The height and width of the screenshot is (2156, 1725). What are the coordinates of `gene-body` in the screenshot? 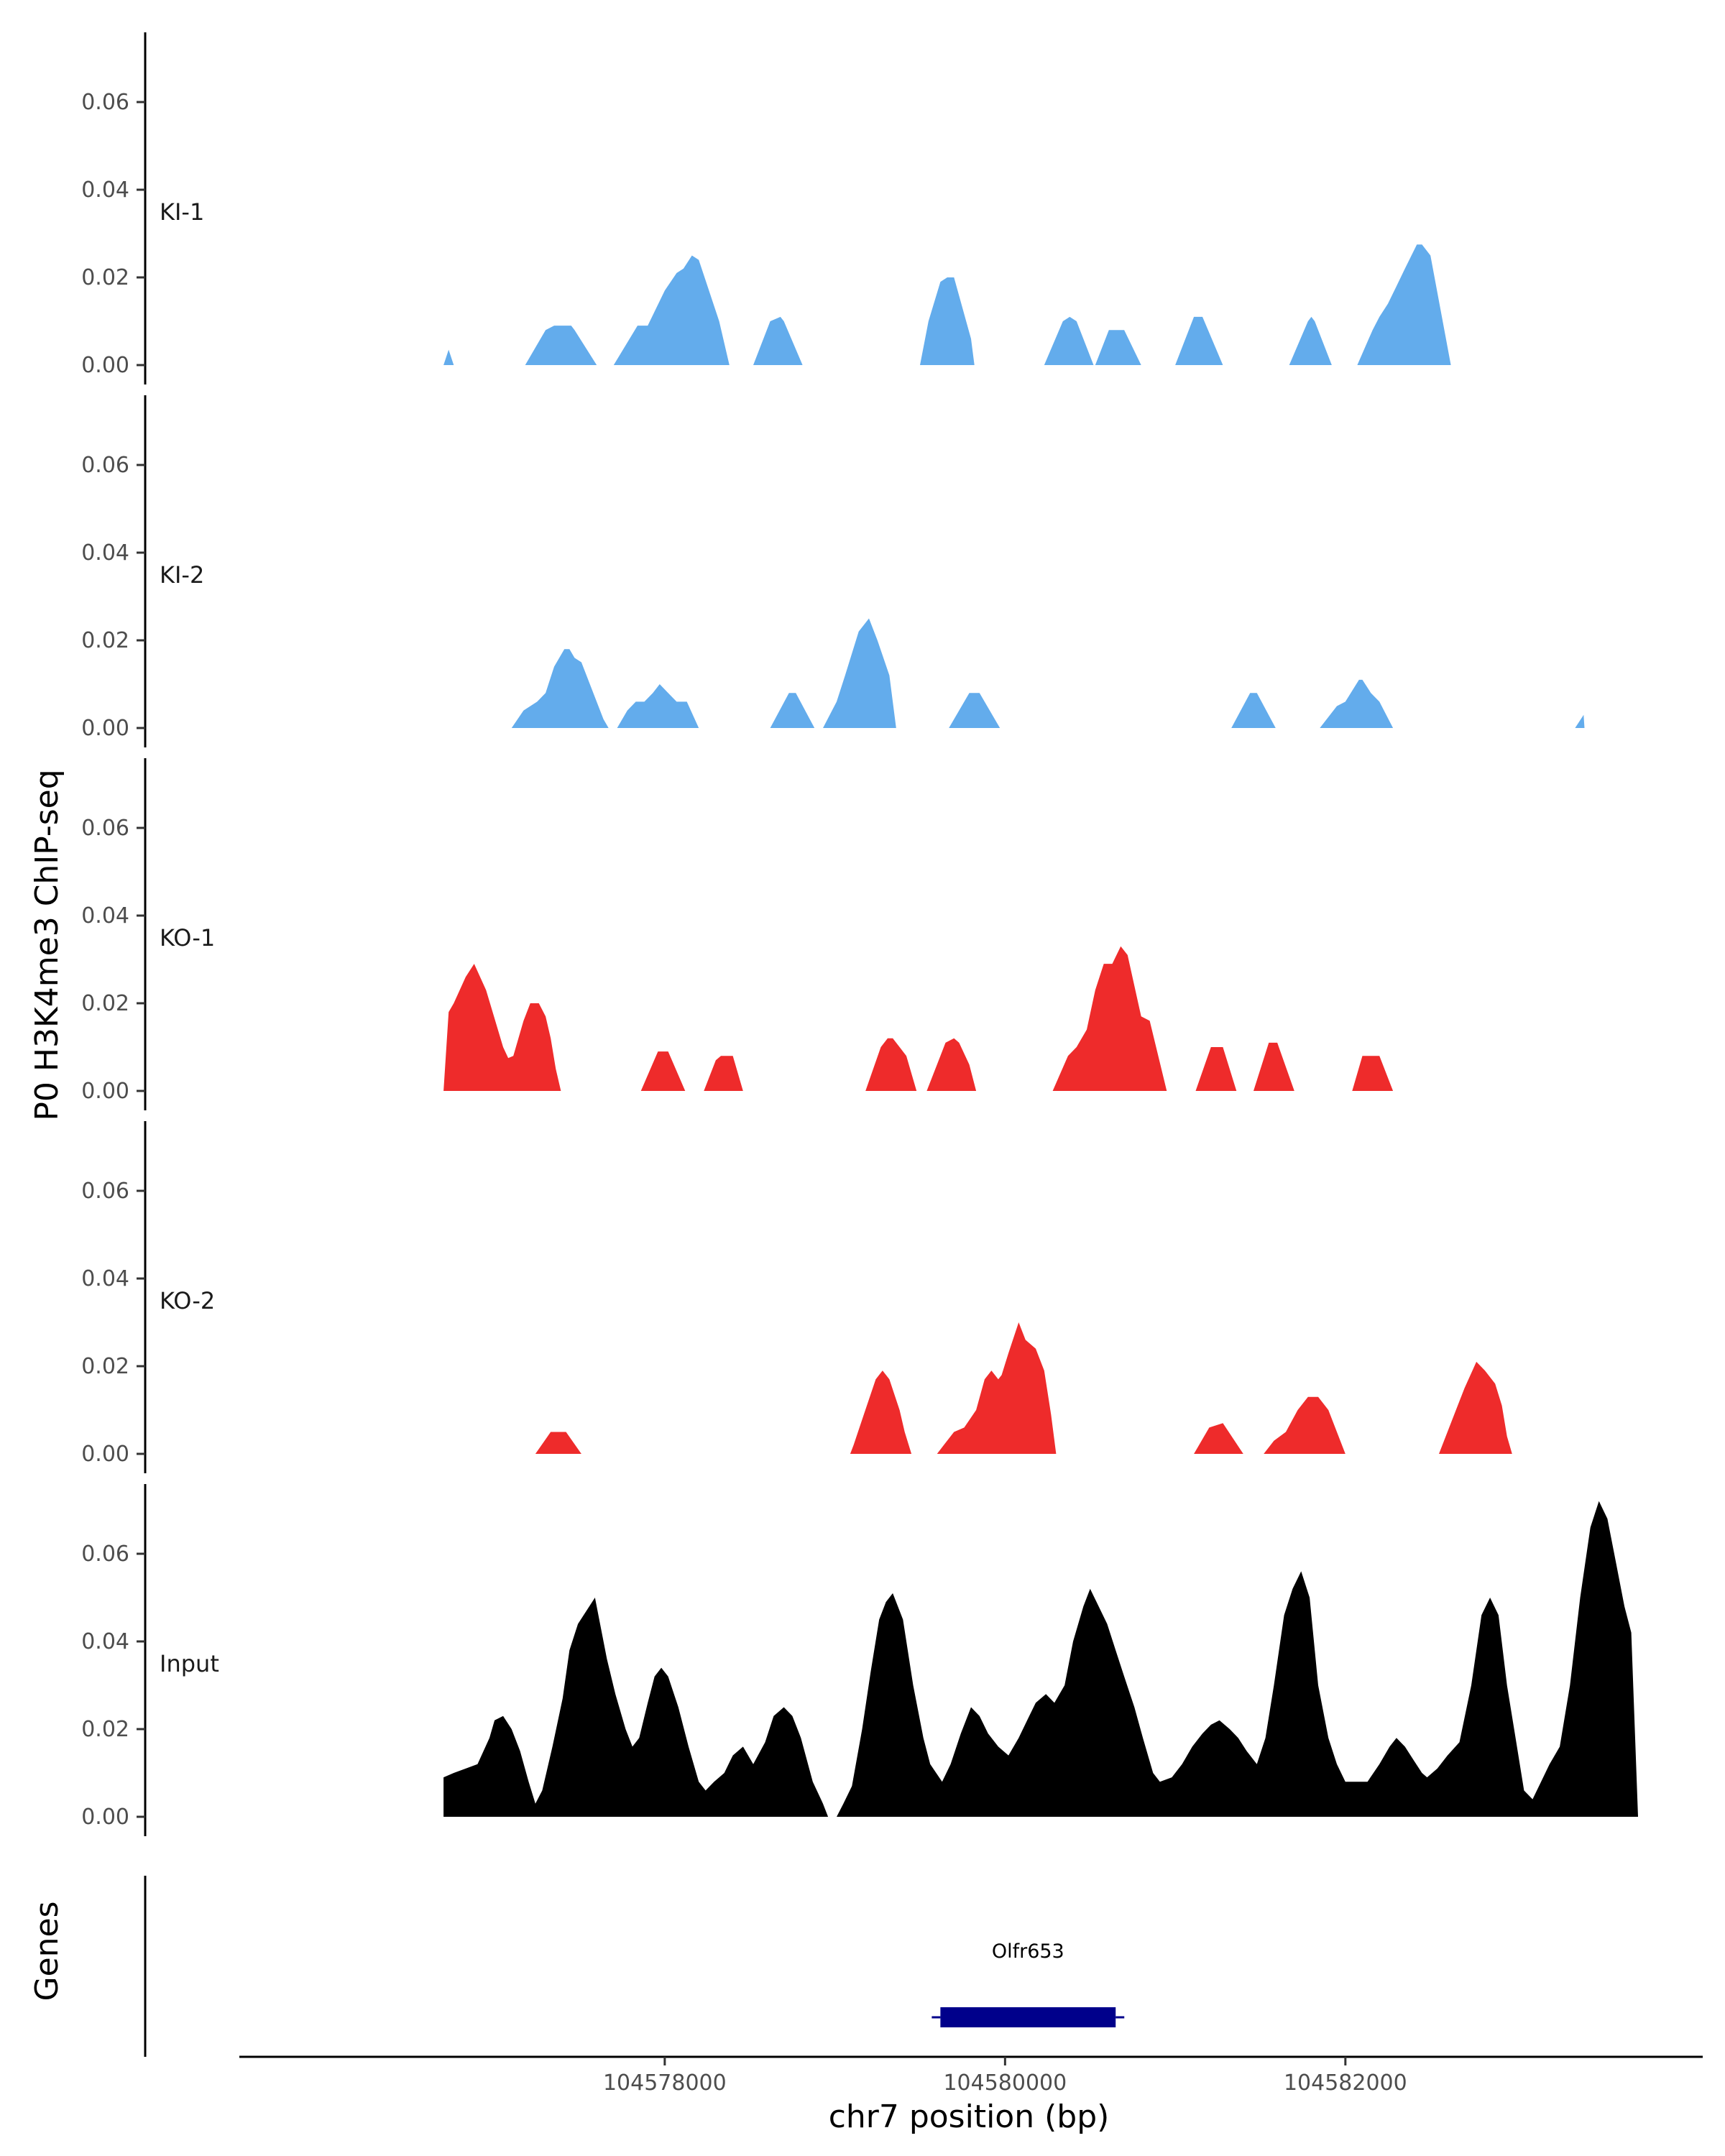 It's located at (1028, 2017).